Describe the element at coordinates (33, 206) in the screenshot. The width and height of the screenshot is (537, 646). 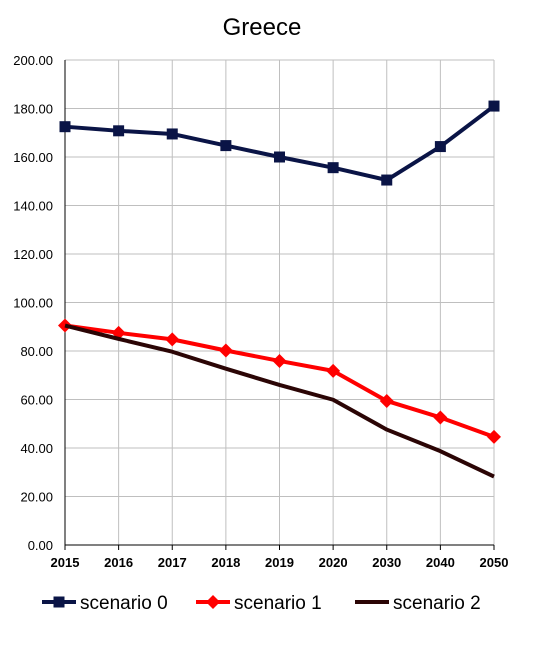
I see `y-tick-label: 140.00` at that location.